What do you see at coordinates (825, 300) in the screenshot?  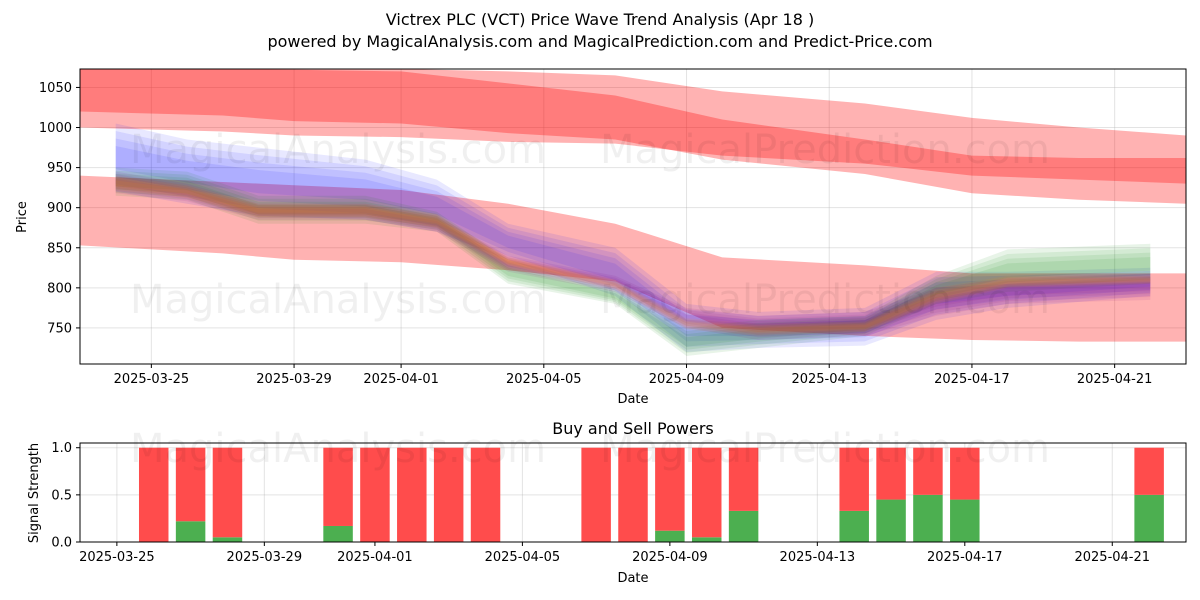 I see `watermark-mid-right: MagicalPrediction.com` at bounding box center [825, 300].